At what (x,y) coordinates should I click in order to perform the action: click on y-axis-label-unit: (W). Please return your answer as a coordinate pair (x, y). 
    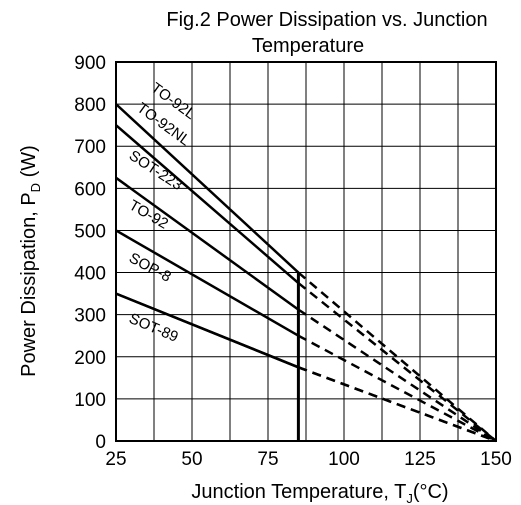
    Looking at the image, I should click on (29, 164).